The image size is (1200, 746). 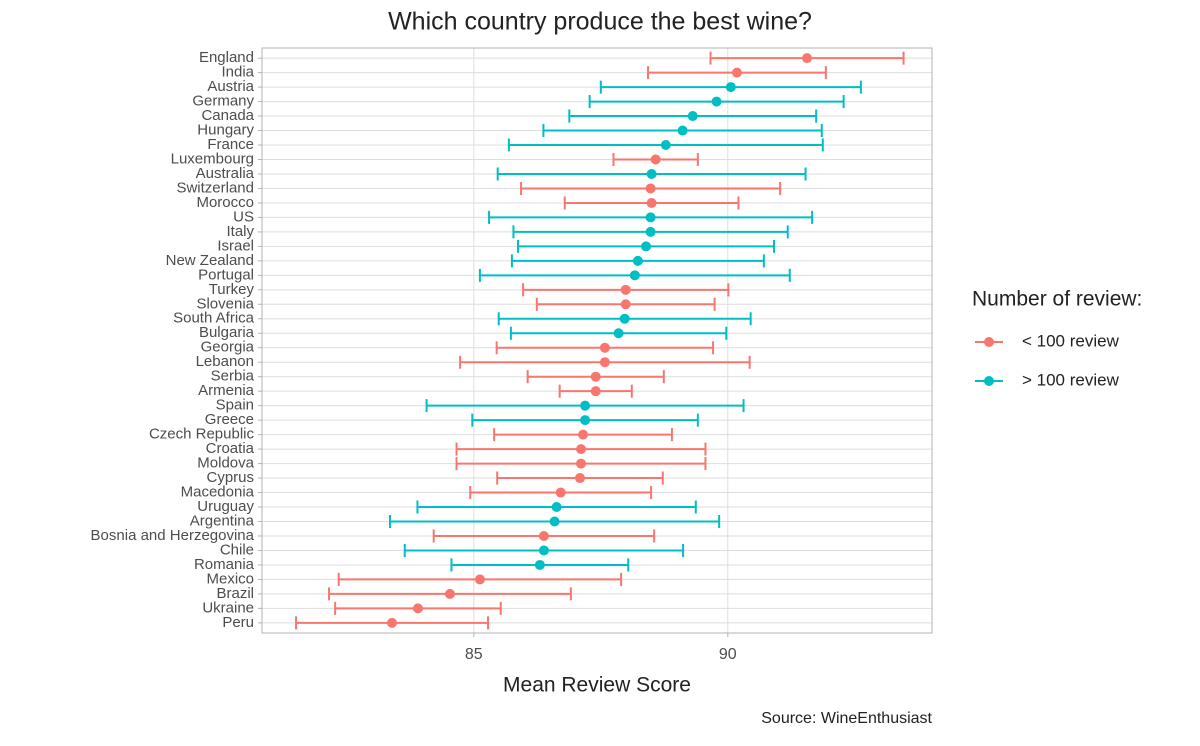 What do you see at coordinates (225, 202) in the screenshot?
I see `y-tick-label: Morocco` at bounding box center [225, 202].